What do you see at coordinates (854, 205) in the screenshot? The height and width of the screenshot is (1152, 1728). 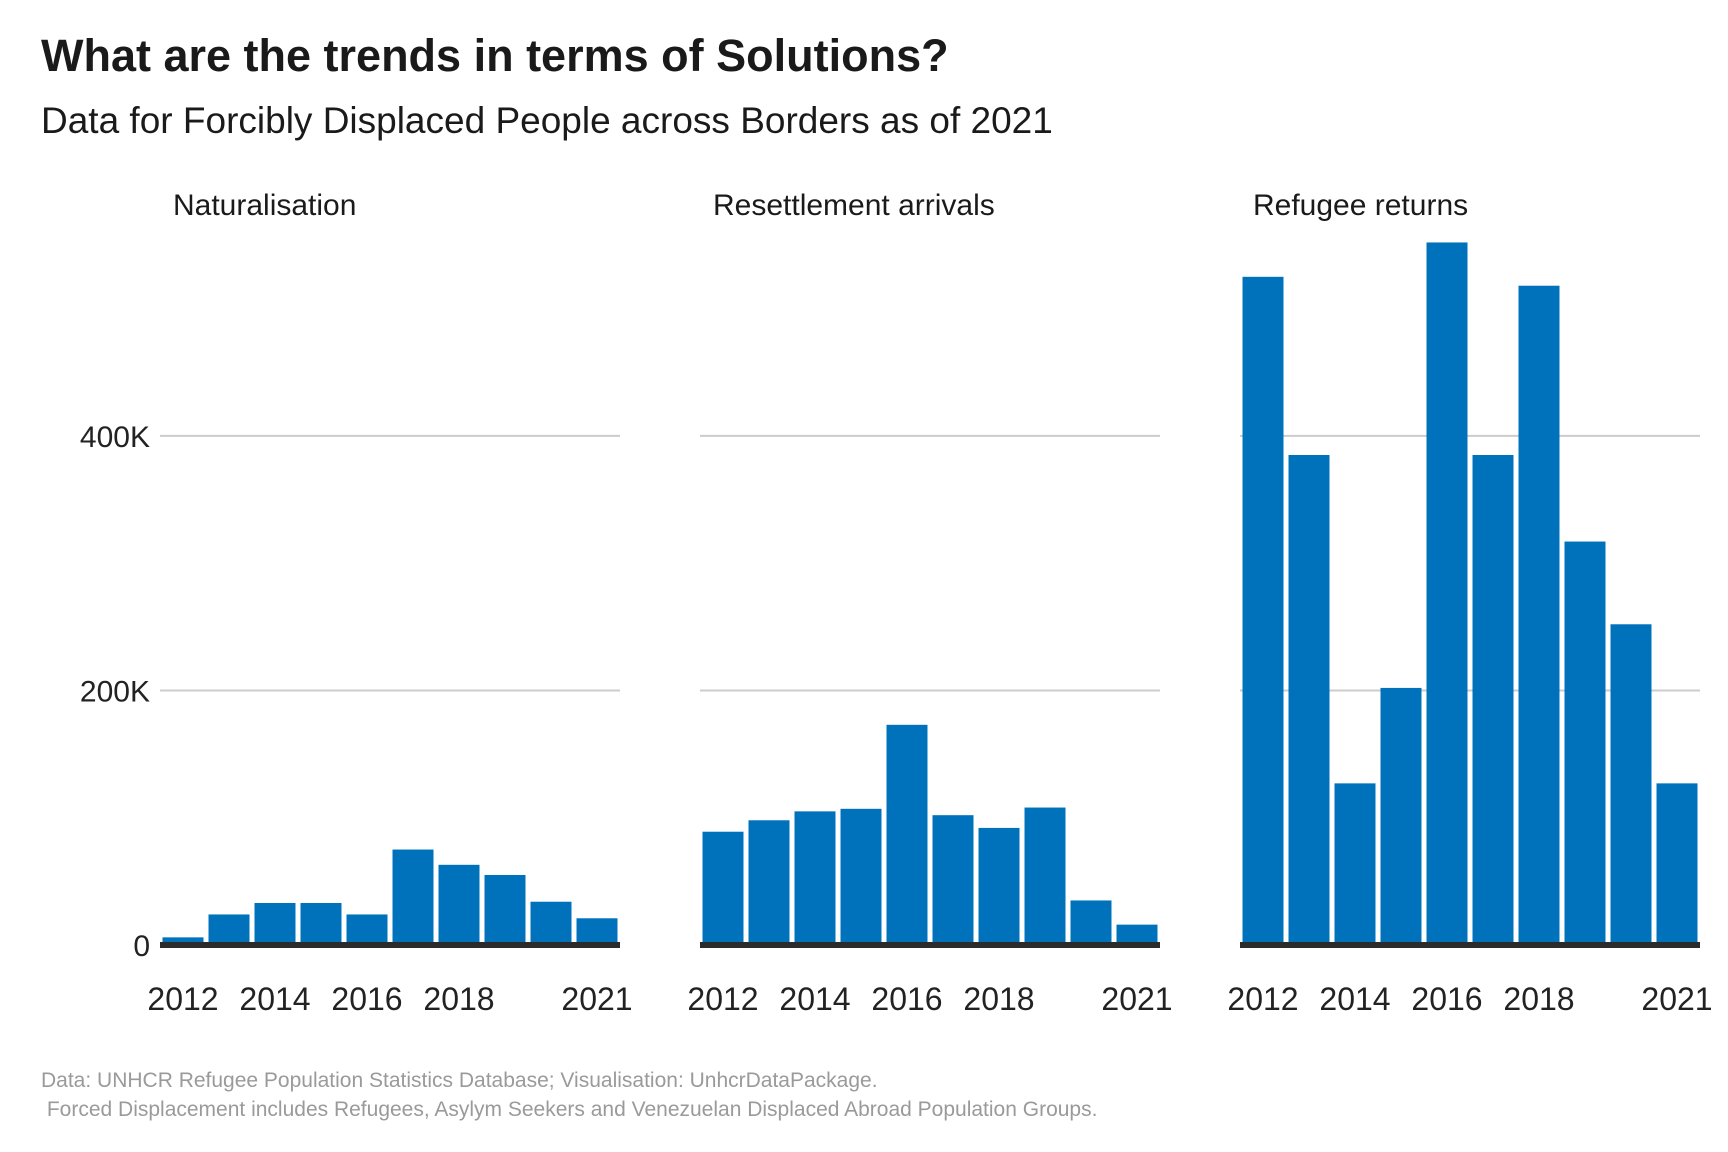 I see `panel-title: Resettlement arrivals` at bounding box center [854, 205].